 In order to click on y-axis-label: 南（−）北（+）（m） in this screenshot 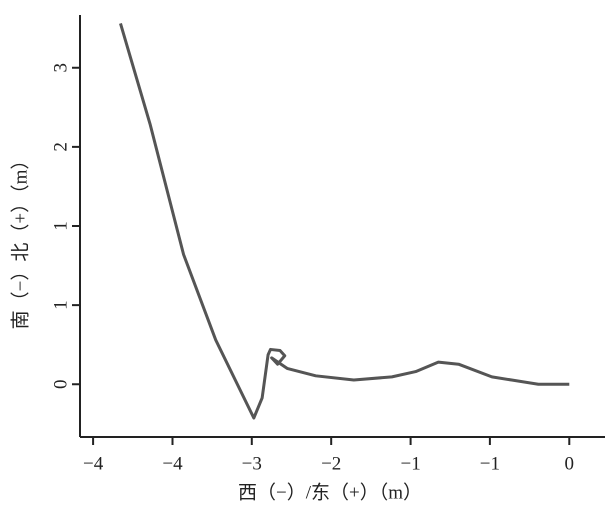, I will do `click(20, 240)`.